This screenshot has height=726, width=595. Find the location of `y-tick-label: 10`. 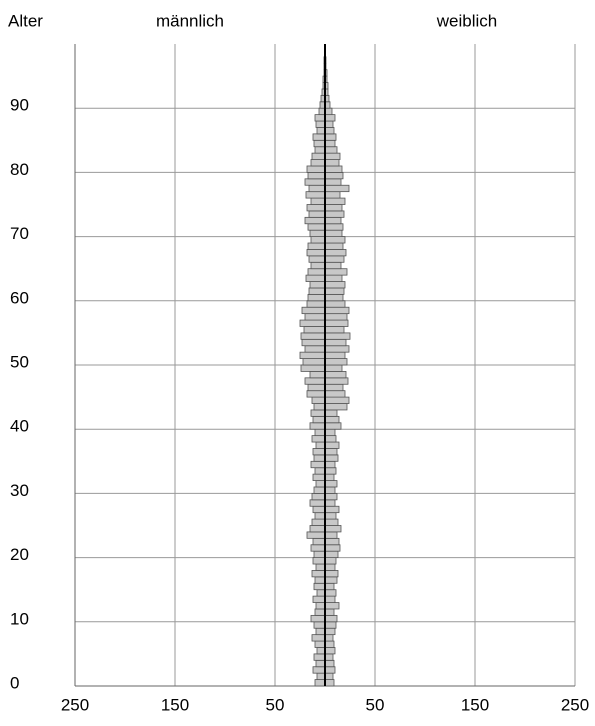

y-tick-label: 10 is located at coordinates (19, 618).